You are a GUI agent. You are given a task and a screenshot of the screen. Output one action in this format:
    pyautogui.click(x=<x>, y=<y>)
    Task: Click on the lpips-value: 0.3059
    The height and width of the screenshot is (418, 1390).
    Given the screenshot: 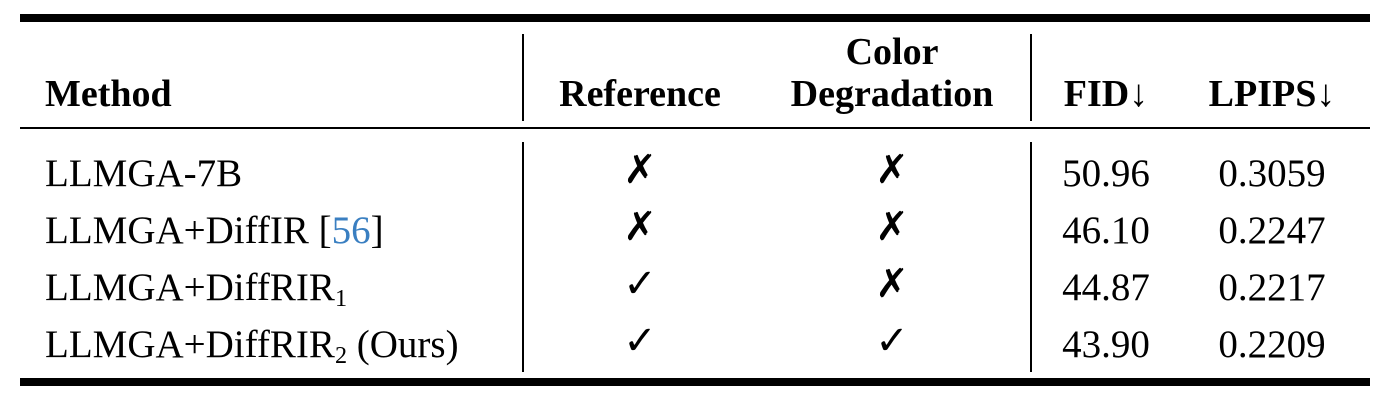 What is the action you would take?
    pyautogui.click(x=1272, y=173)
    